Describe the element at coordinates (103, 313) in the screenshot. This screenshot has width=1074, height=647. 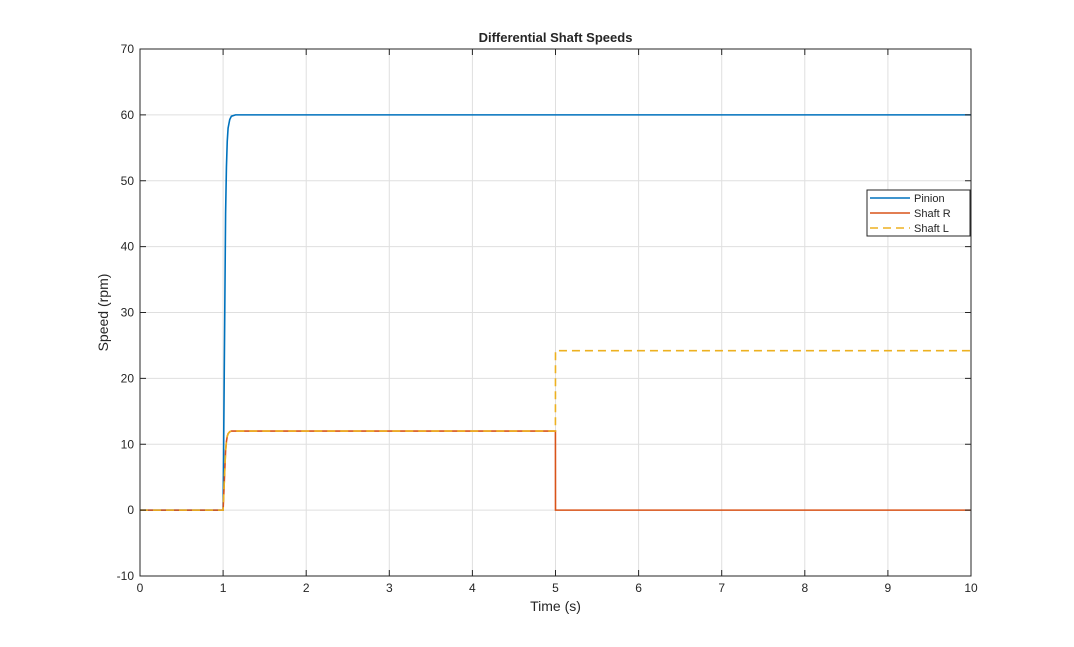
I see `y-axis-label: Speed (rpm)` at that location.